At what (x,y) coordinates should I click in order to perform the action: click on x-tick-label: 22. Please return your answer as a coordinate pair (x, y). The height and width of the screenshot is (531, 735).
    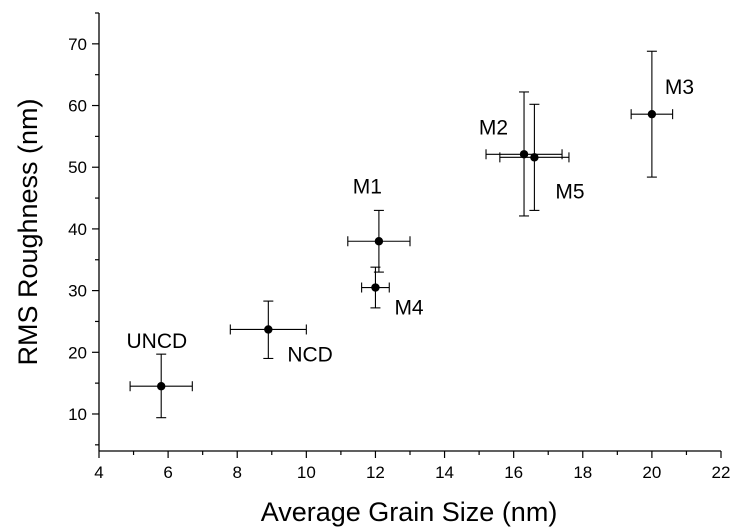
    Looking at the image, I should click on (721, 472).